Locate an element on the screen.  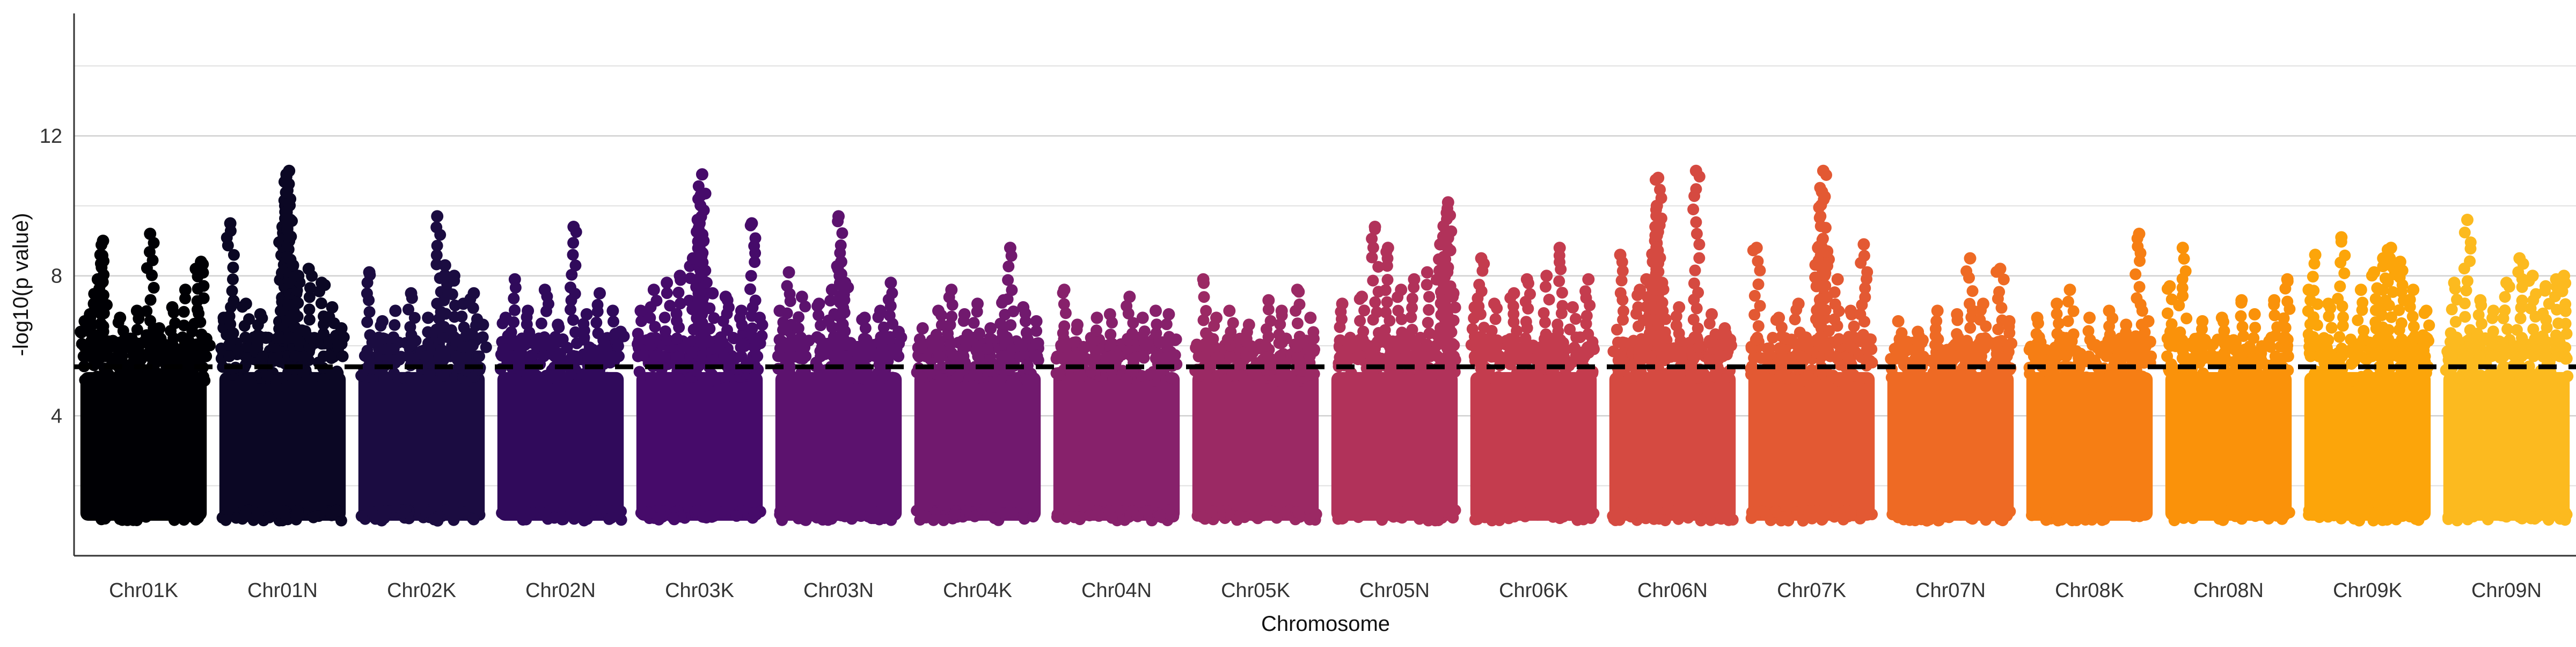
point-cloud-chr04k is located at coordinates (977, 446).